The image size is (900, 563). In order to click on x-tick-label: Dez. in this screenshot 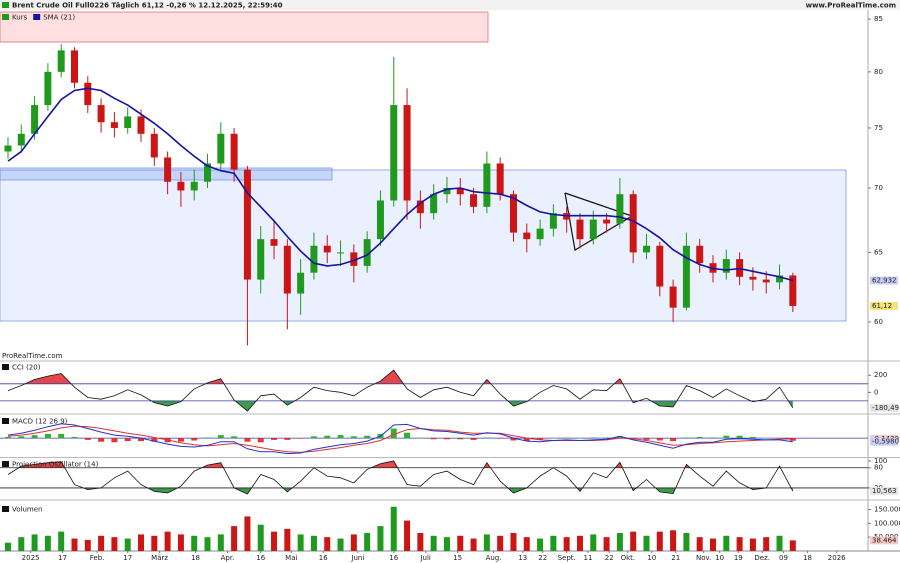, I will do `click(762, 558)`.